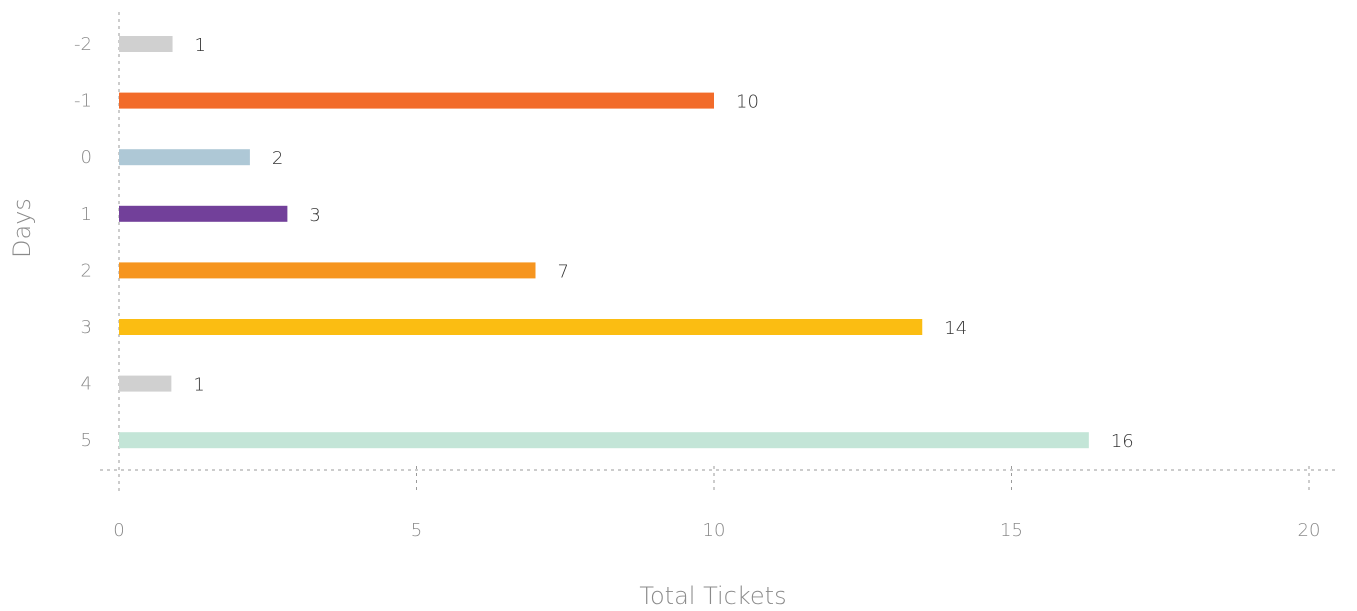 The image size is (1357, 611). Describe the element at coordinates (712, 596) in the screenshot. I see `x-axis-title: Total Tickets` at that location.